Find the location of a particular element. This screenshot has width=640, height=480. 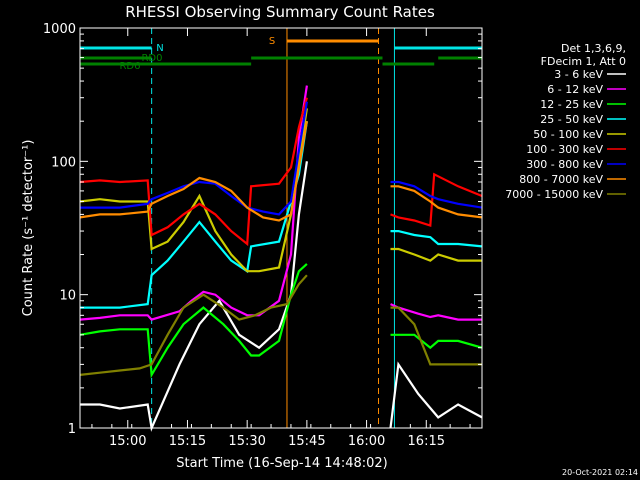

y-tick-label: 100 is located at coordinates (63, 162).